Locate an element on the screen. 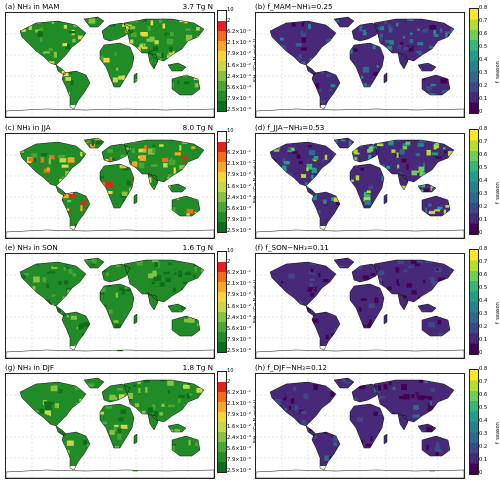  colorbar-tick-label: 0.1 is located at coordinates (483, 340).